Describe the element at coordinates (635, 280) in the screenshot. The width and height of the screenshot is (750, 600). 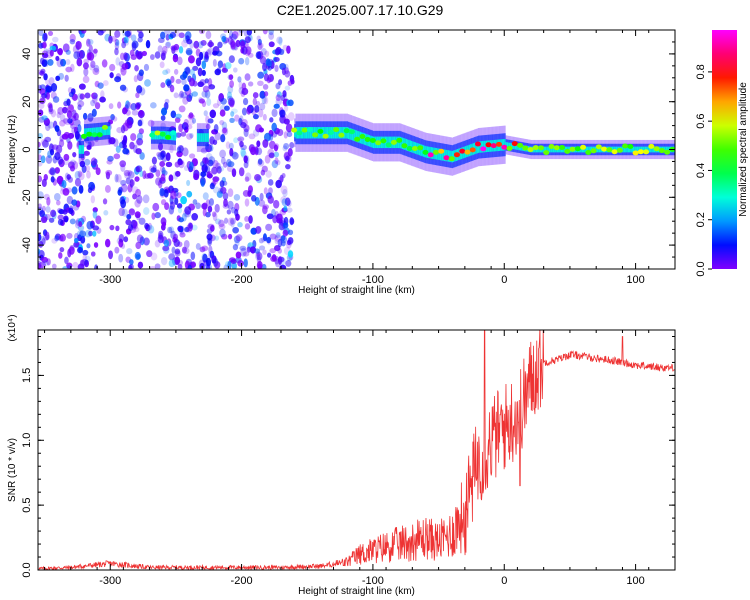
I see `x-tick-label: 100` at that location.